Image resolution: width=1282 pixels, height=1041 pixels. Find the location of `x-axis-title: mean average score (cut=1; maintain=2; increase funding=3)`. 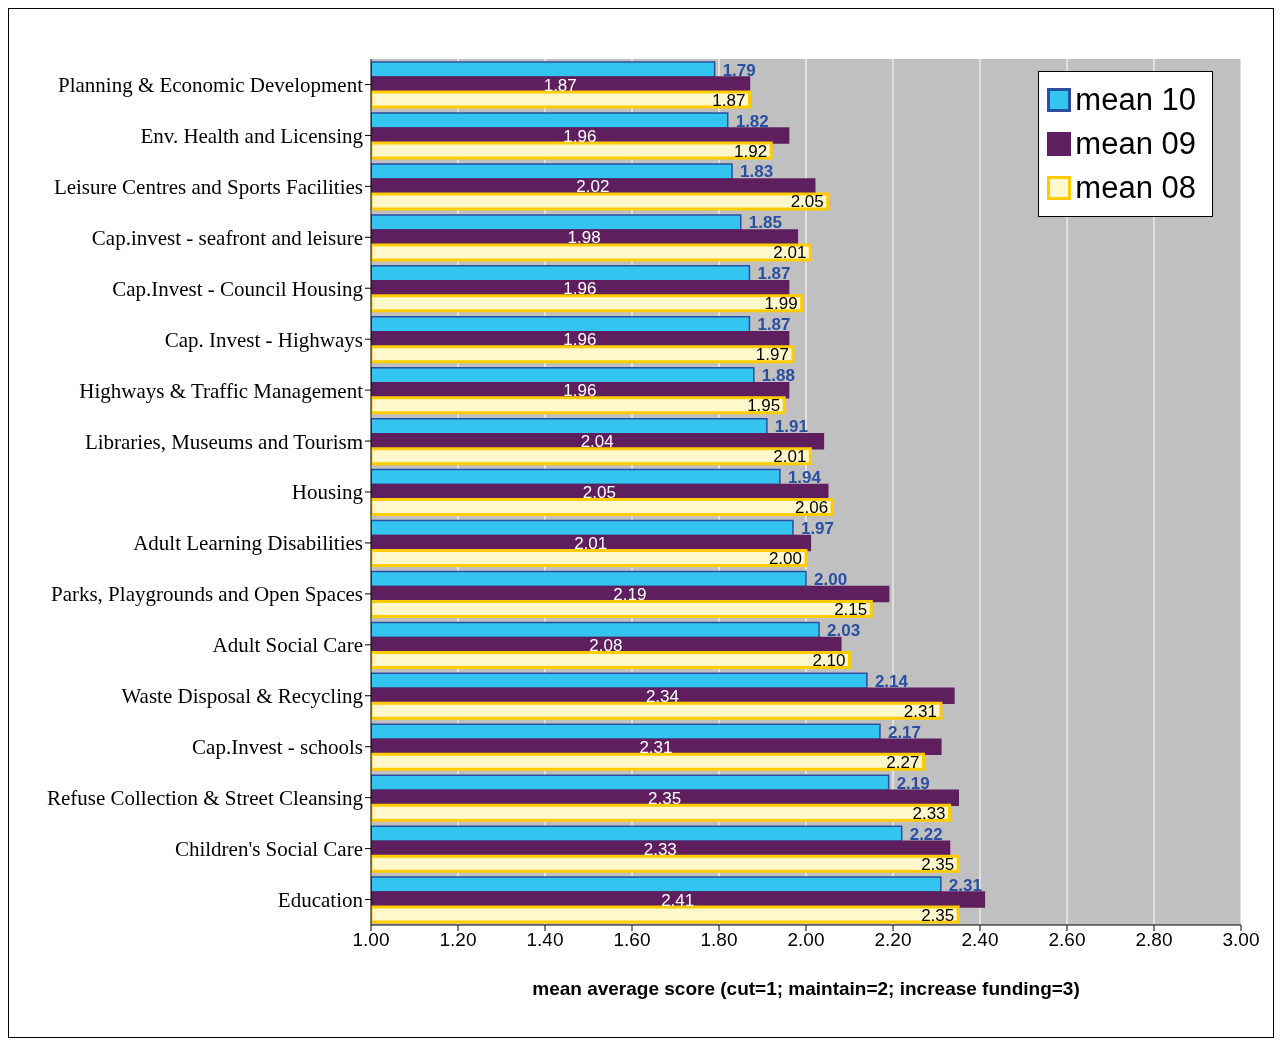

x-axis-title: mean average score (cut=1; maintain=2; increase funding=3) is located at coordinates (806, 988).